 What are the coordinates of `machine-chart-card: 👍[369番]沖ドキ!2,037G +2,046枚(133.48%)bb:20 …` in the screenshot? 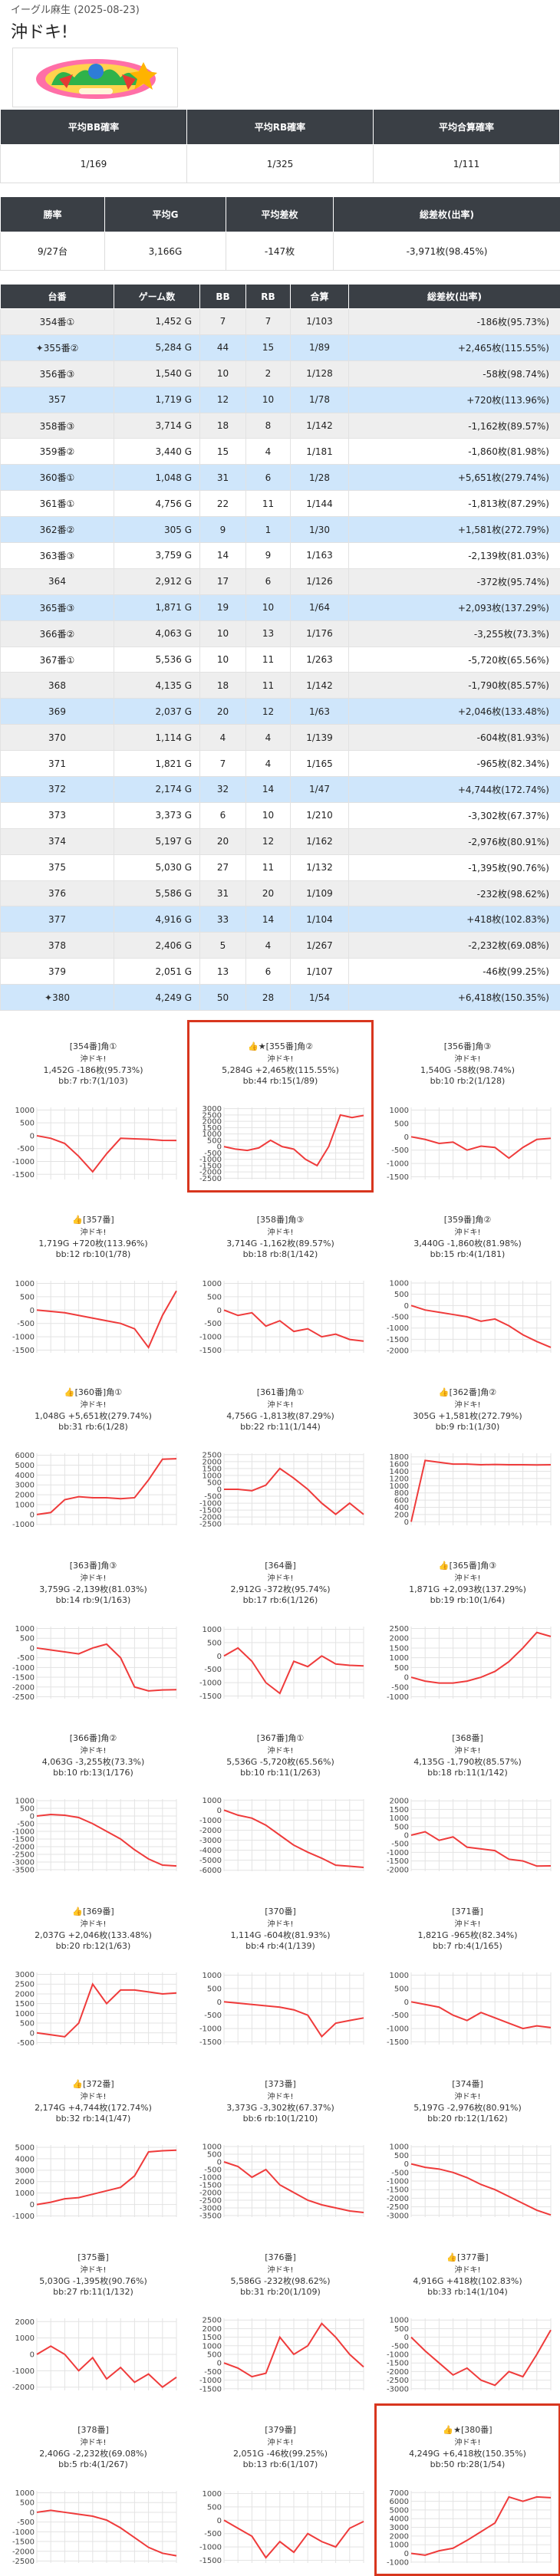 It's located at (93, 1971).